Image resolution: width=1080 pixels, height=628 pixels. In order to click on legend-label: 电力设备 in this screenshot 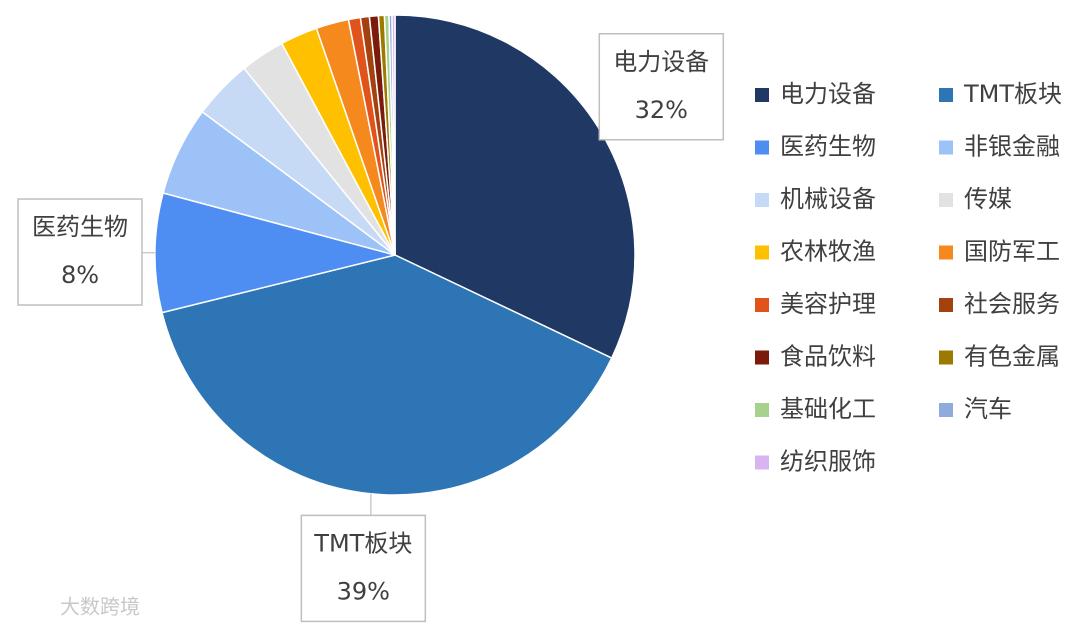, I will do `click(828, 94)`.